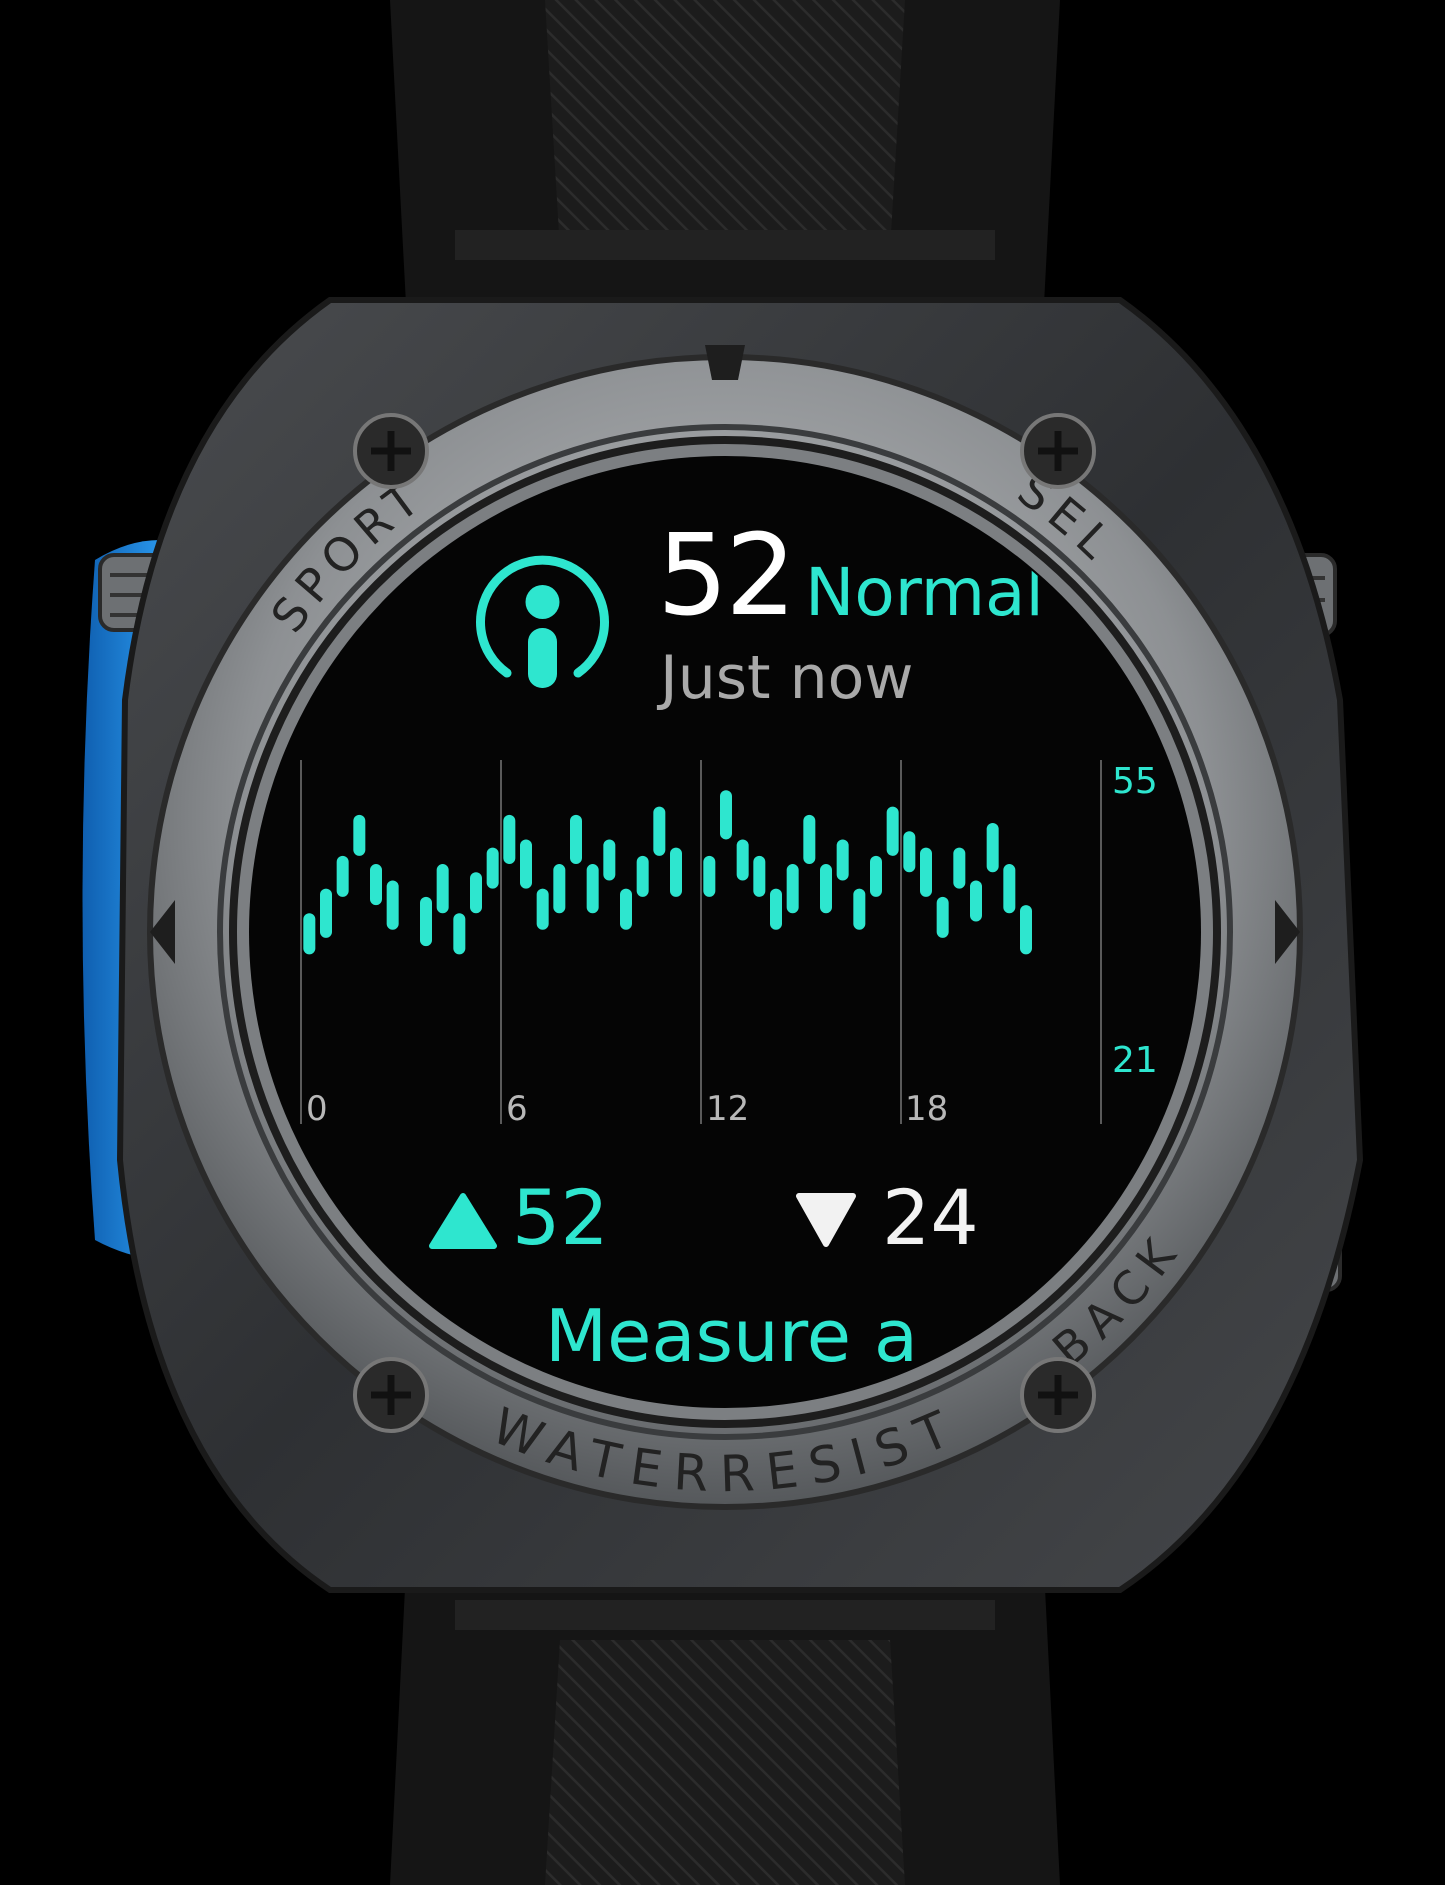 This screenshot has width=1445, height=1885. Describe the element at coordinates (1287, 932) in the screenshot. I see `right-arrow-icon` at that location.